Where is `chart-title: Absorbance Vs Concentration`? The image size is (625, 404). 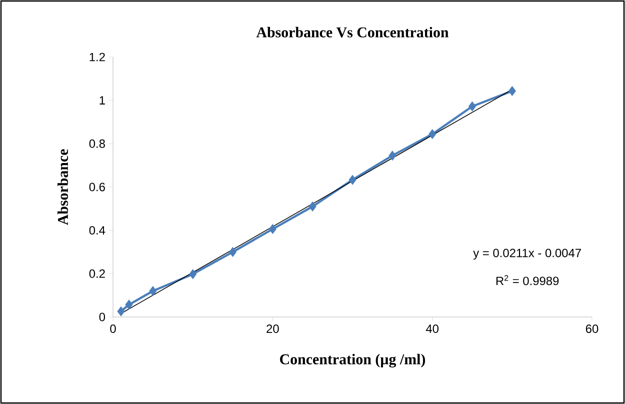 chart-title: Absorbance Vs Concentration is located at coordinates (352, 32).